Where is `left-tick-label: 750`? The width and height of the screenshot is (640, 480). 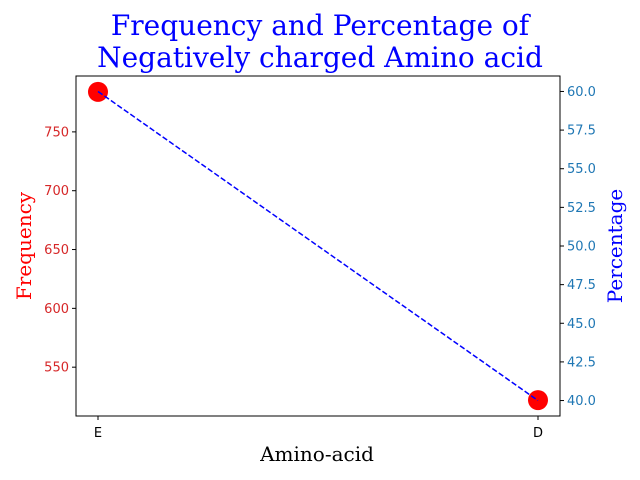
left-tick-label: 750 is located at coordinates (56, 132).